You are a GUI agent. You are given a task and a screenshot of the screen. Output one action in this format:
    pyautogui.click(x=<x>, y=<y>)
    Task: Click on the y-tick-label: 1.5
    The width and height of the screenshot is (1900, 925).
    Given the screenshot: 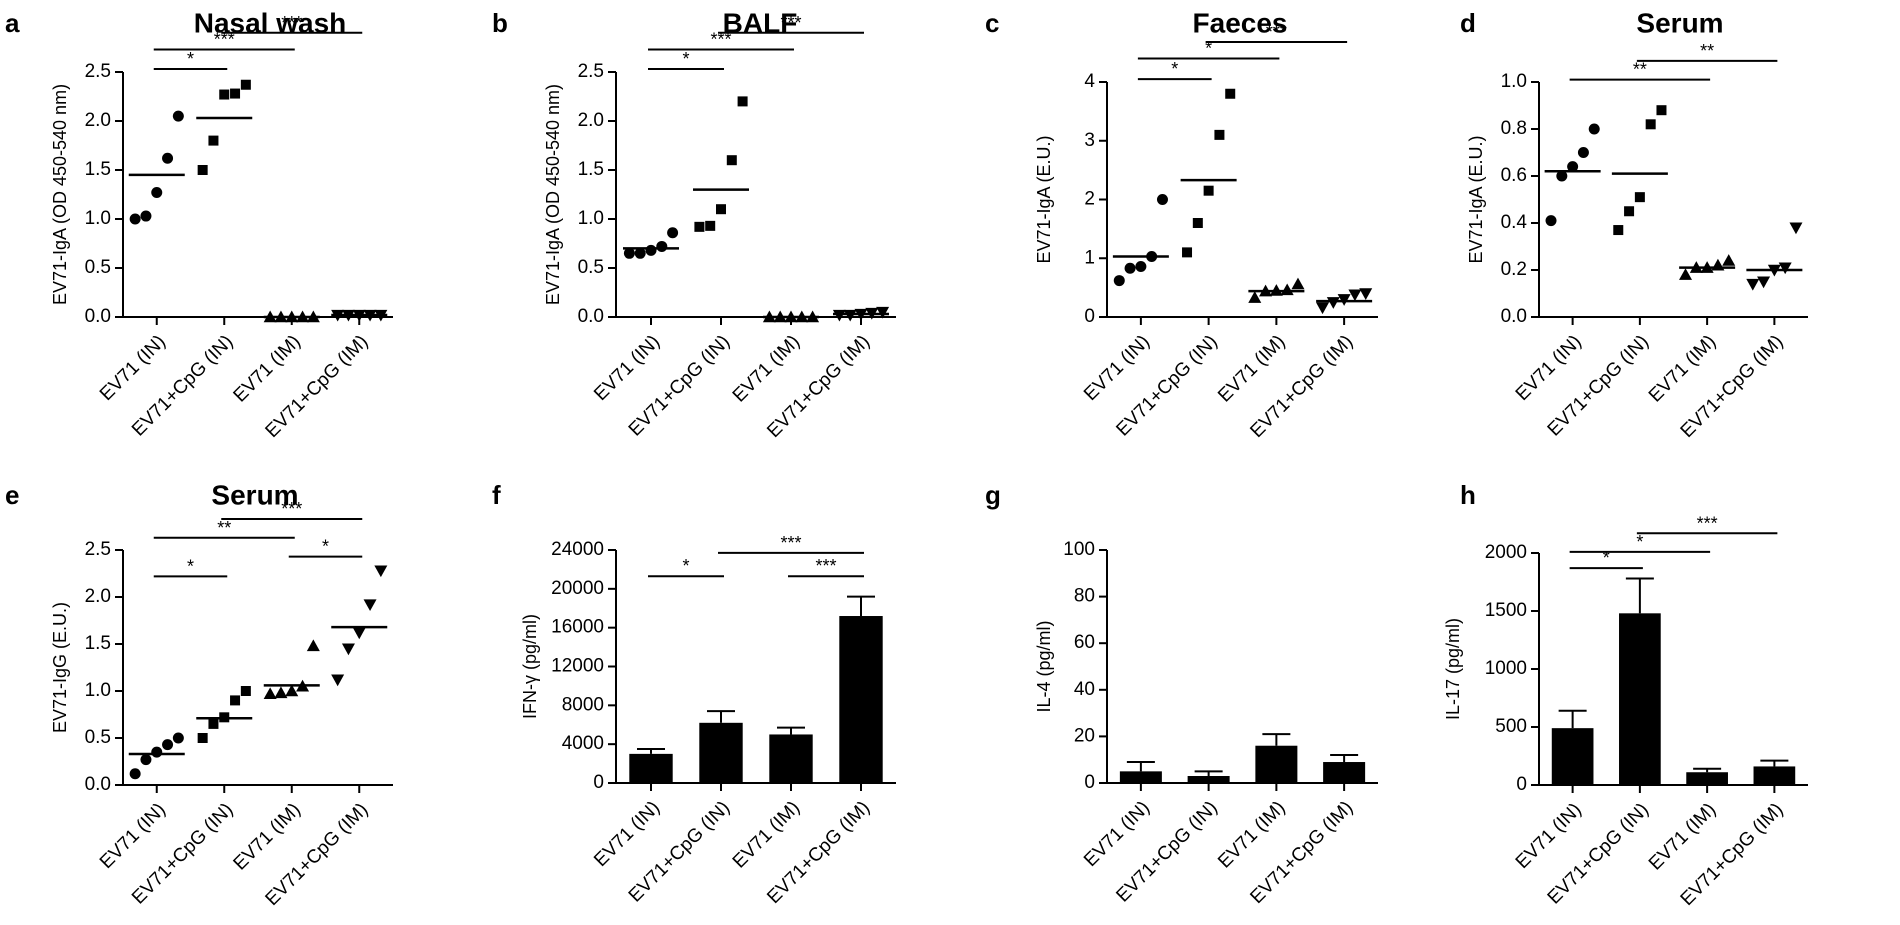 What is the action you would take?
    pyautogui.click(x=98, y=169)
    